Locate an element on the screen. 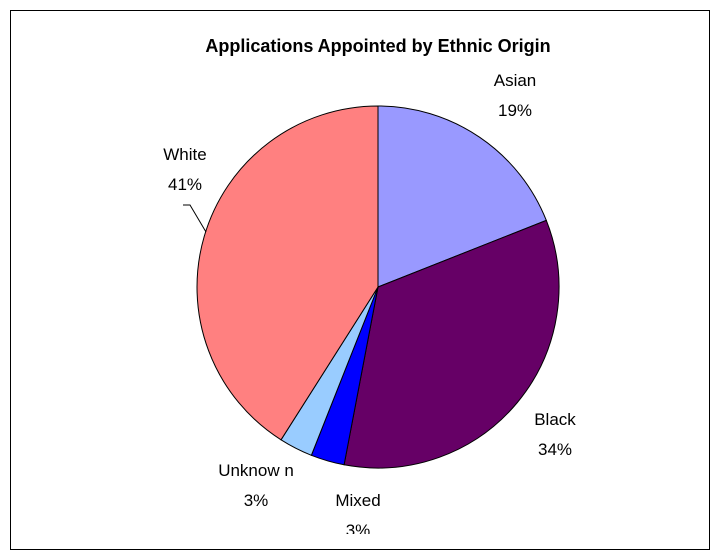 The width and height of the screenshot is (711, 550). slice-label-percent: 34% is located at coordinates (555, 449).